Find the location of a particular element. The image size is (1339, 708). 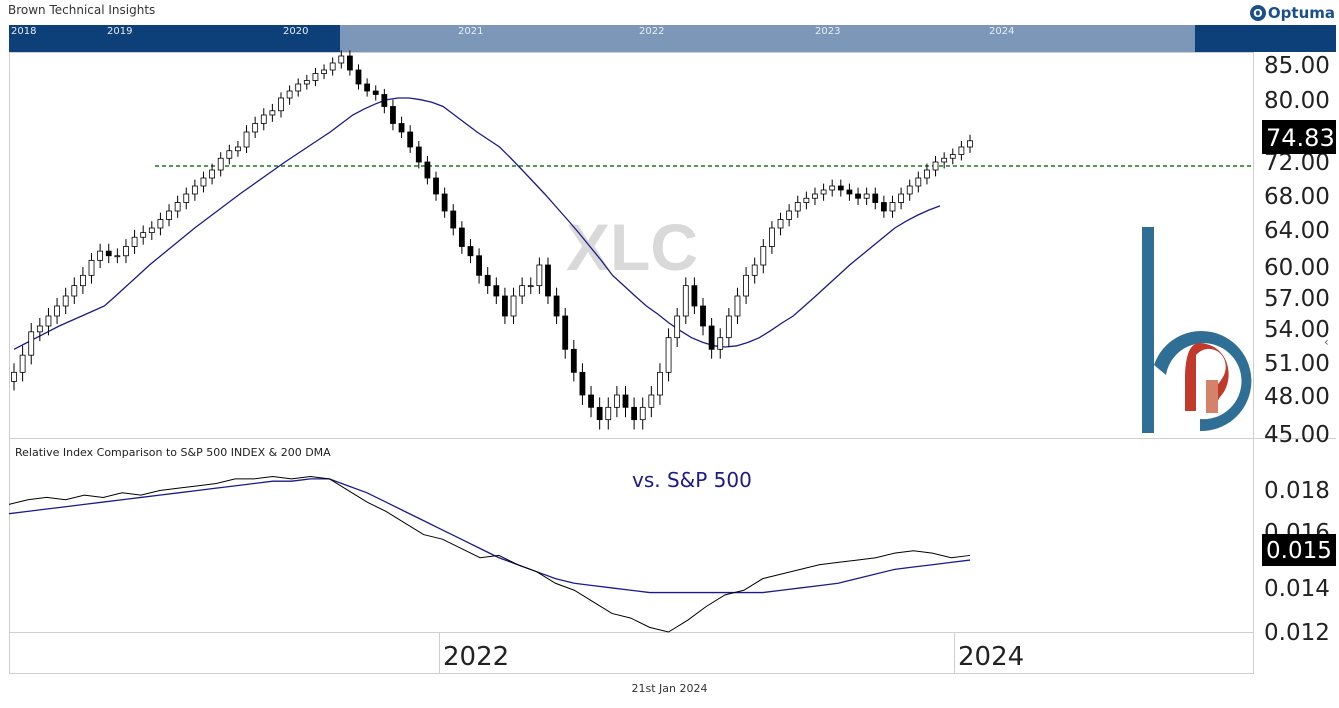

y-tick-label: 0.014 is located at coordinates (1297, 589).